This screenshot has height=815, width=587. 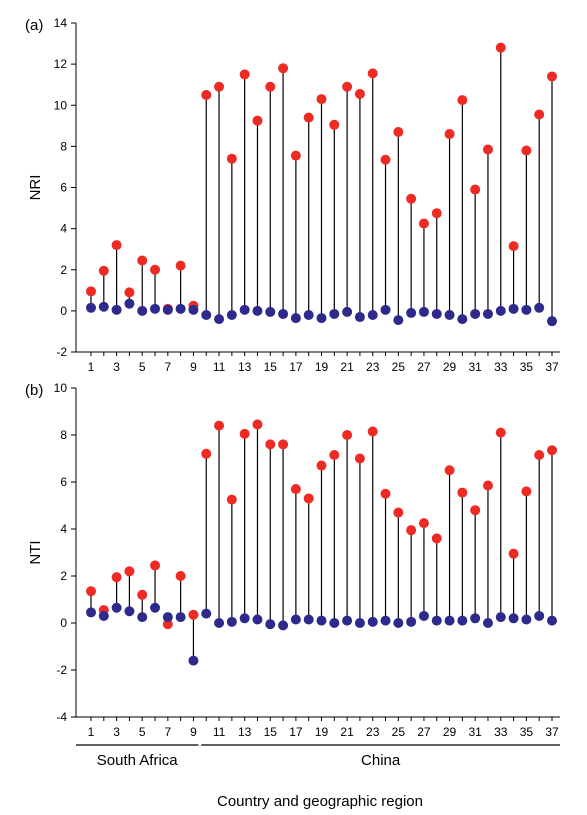 I want to click on x-tick-label: 25, so click(x=399, y=367).